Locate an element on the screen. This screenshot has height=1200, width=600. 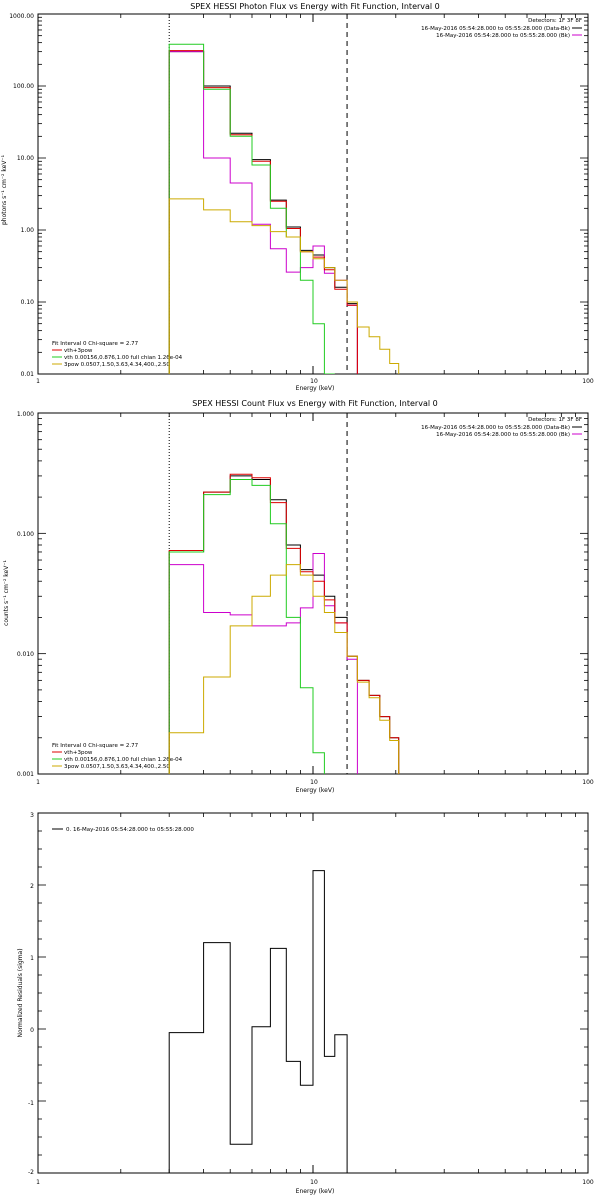
y-tick-labels: 0.001 0.010 0.100 1.000 is located at coordinates (25, 594).